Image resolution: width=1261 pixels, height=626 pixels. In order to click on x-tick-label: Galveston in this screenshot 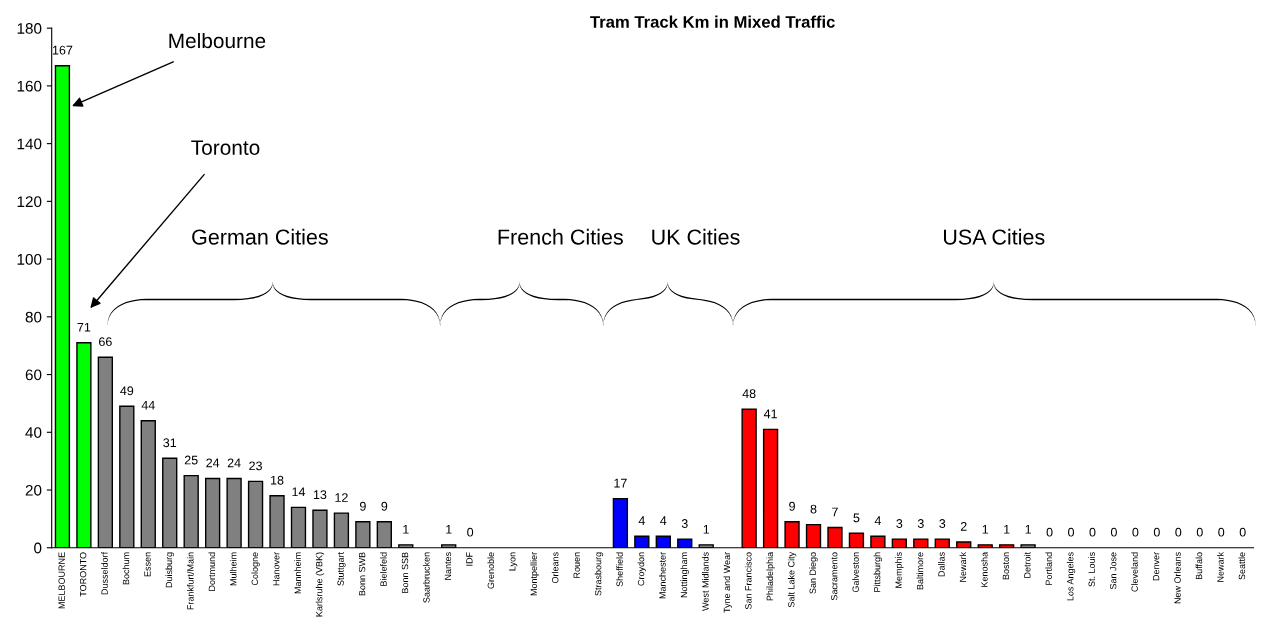, I will do `click(855, 572)`.